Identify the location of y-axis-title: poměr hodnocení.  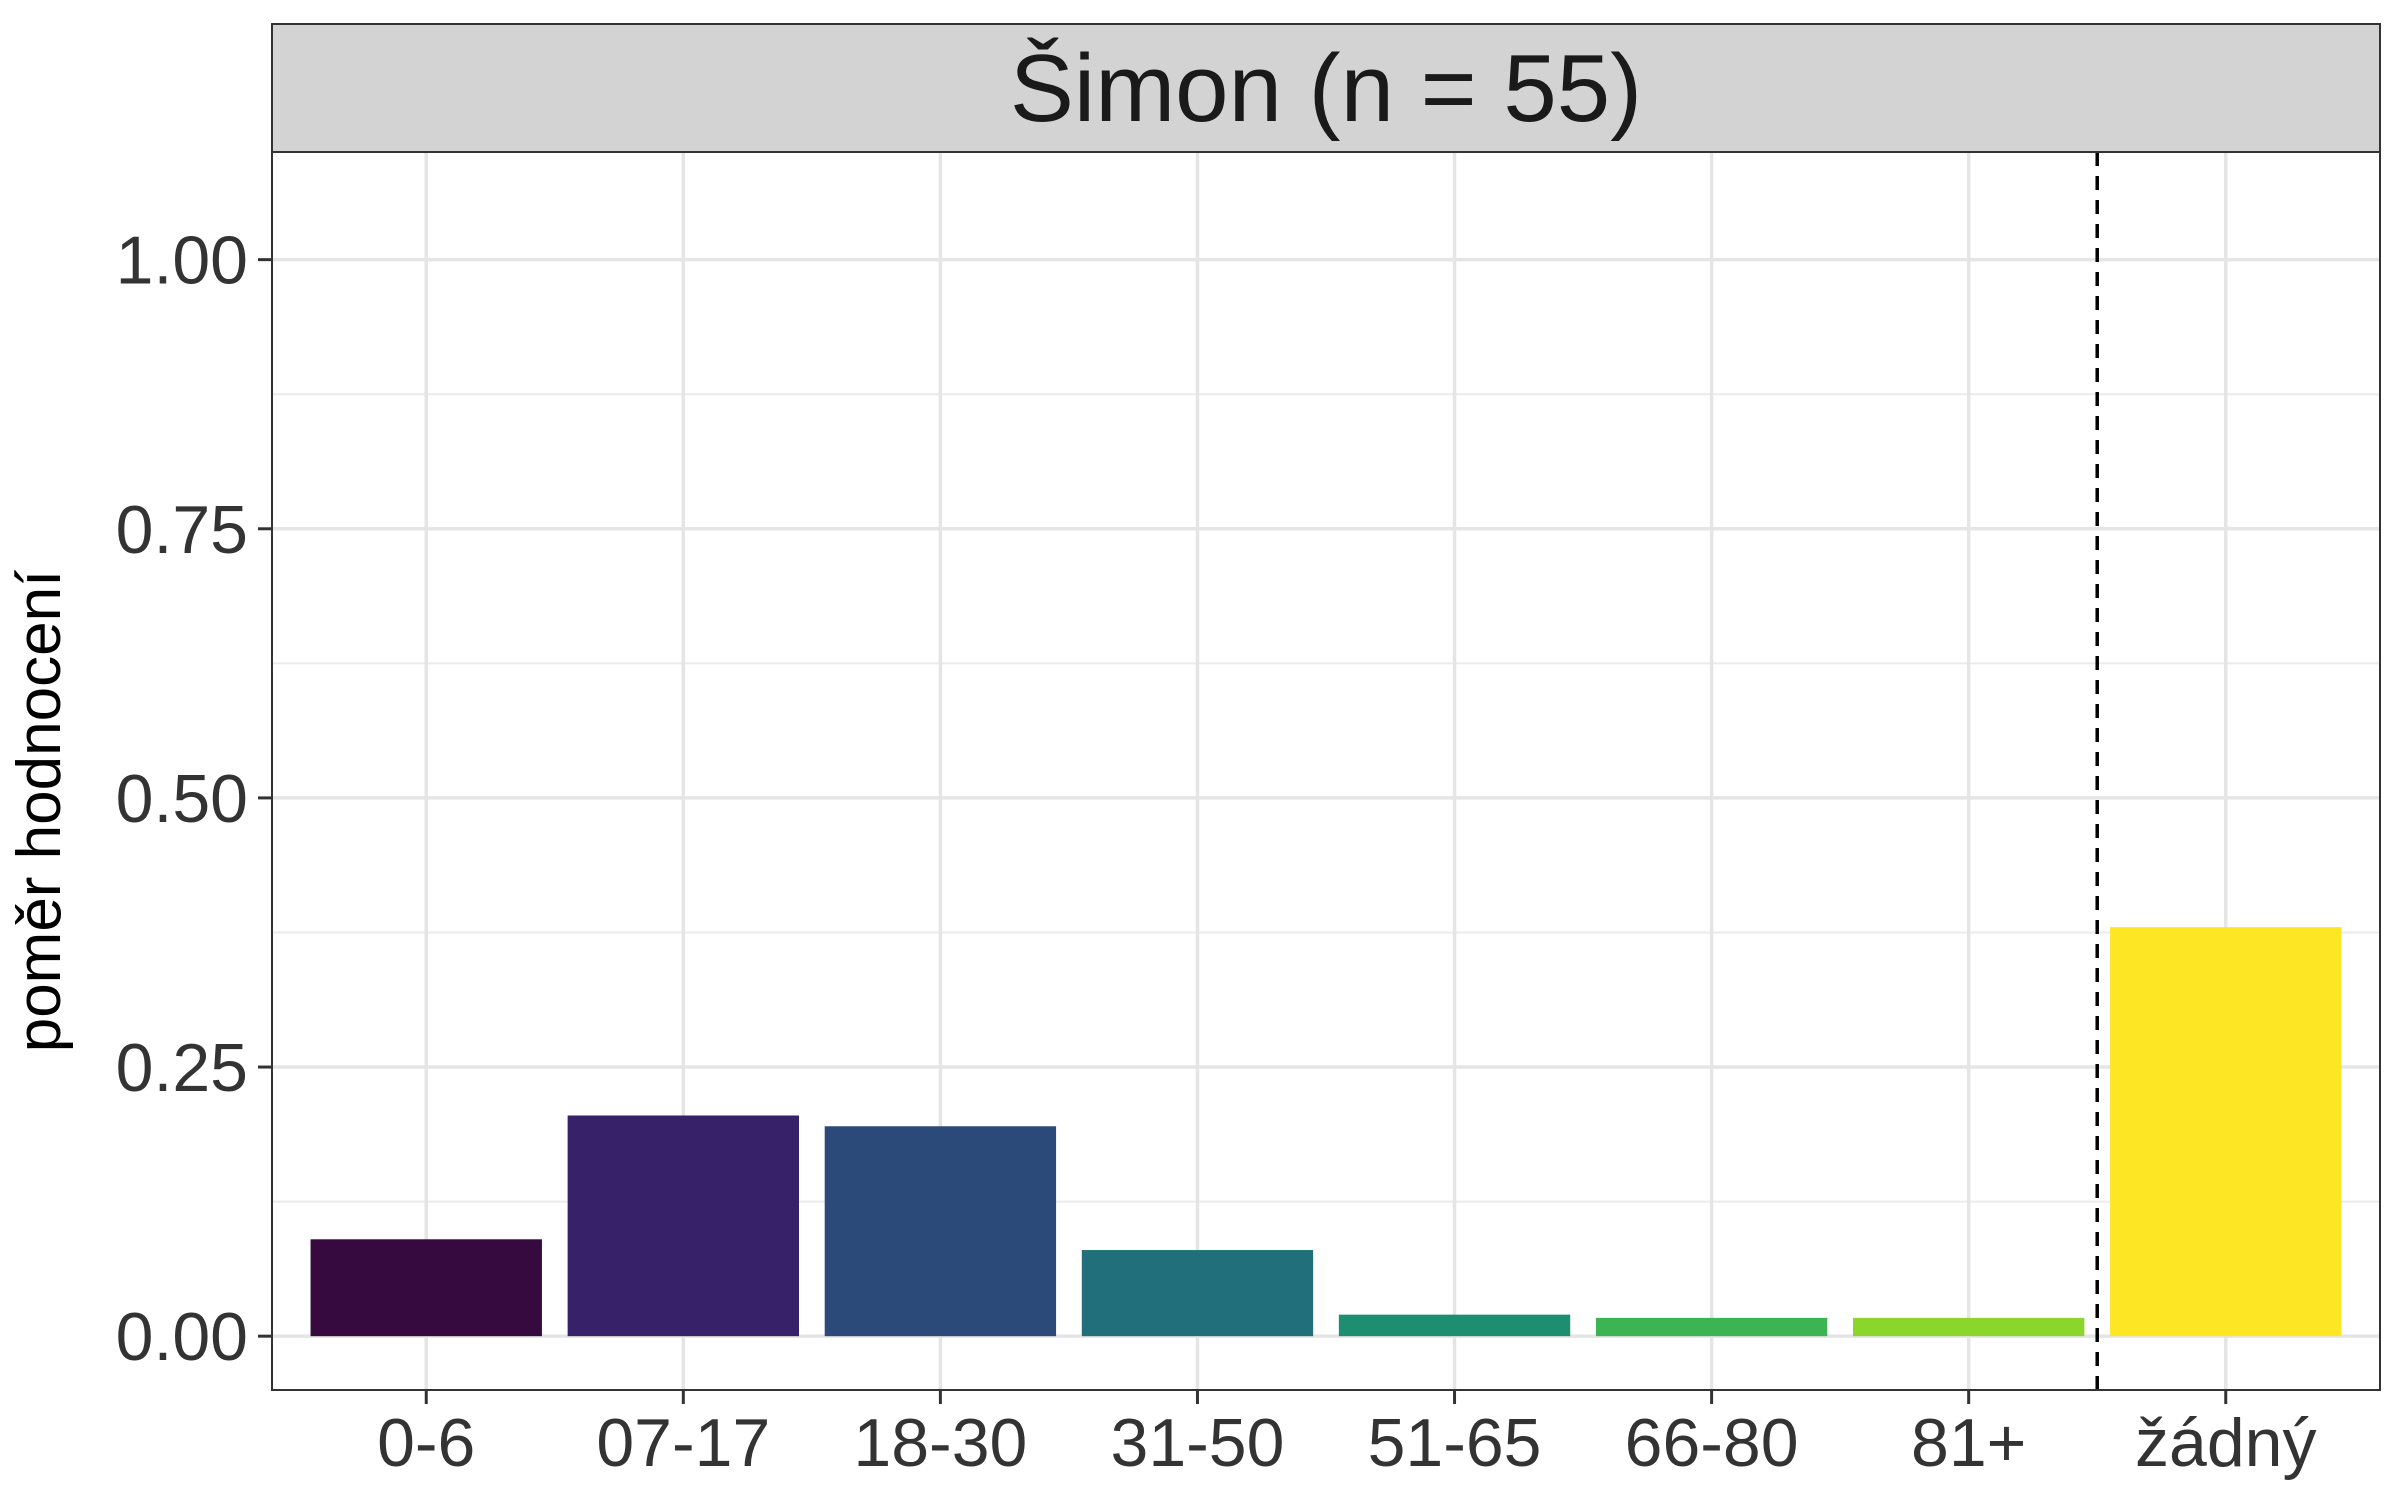
(39, 811).